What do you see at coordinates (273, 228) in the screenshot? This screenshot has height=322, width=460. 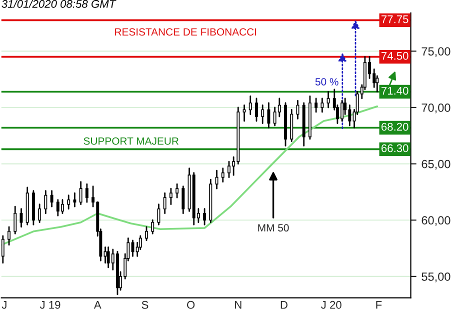 I see `annotation: MM 50` at bounding box center [273, 228].